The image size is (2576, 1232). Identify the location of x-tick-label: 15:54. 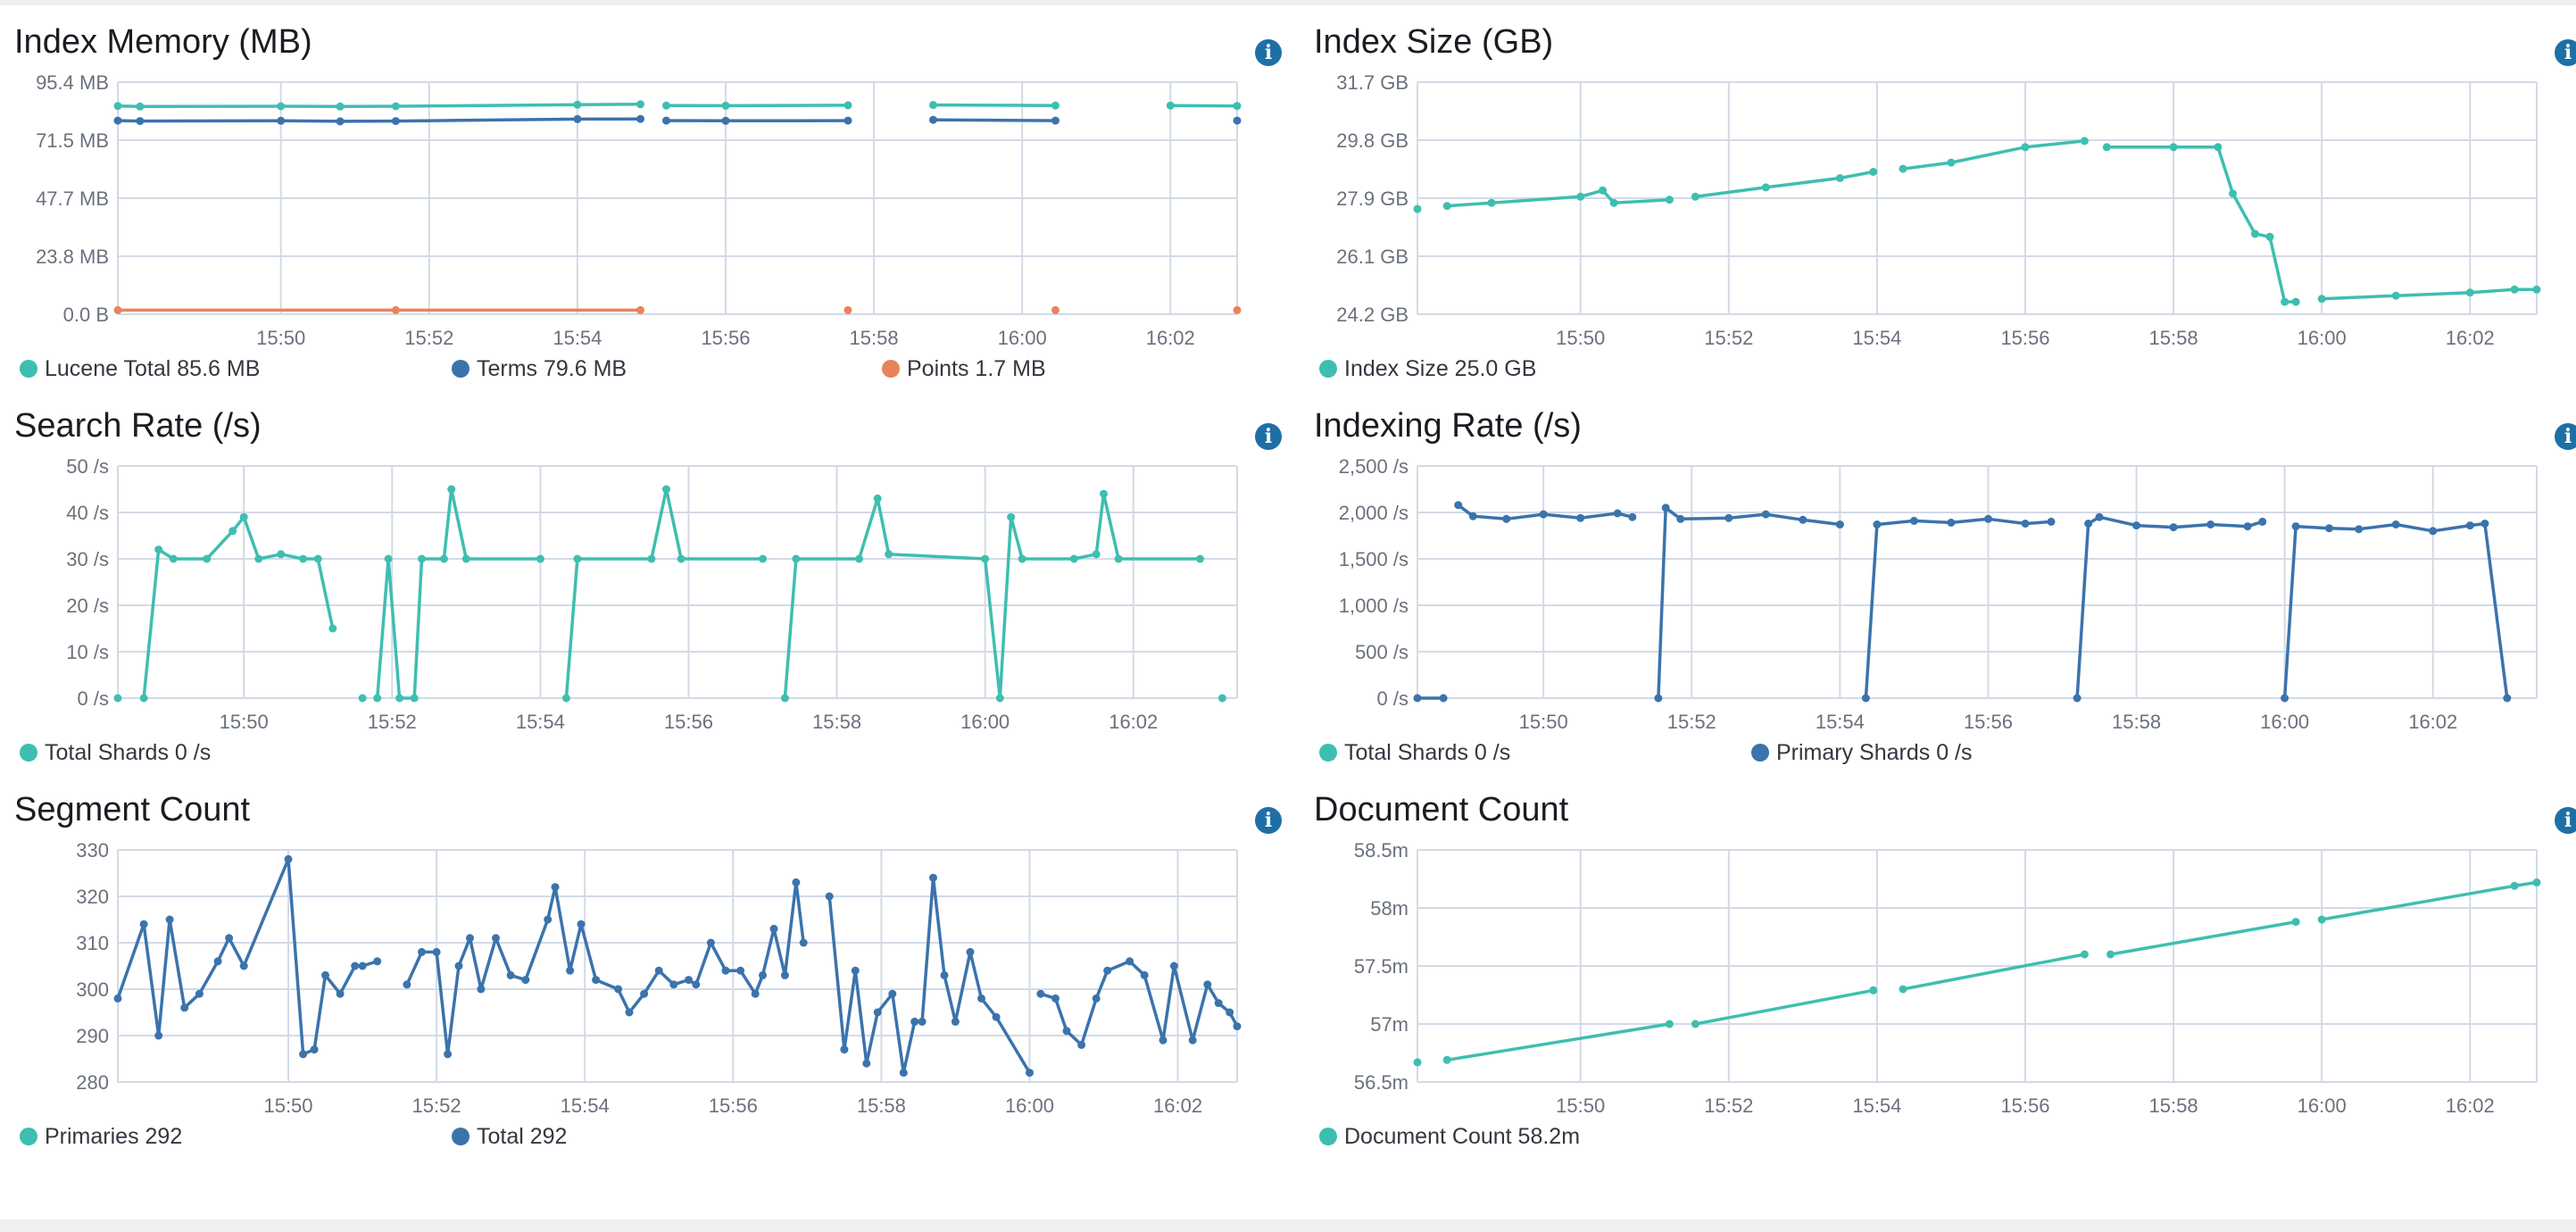
(1840, 722).